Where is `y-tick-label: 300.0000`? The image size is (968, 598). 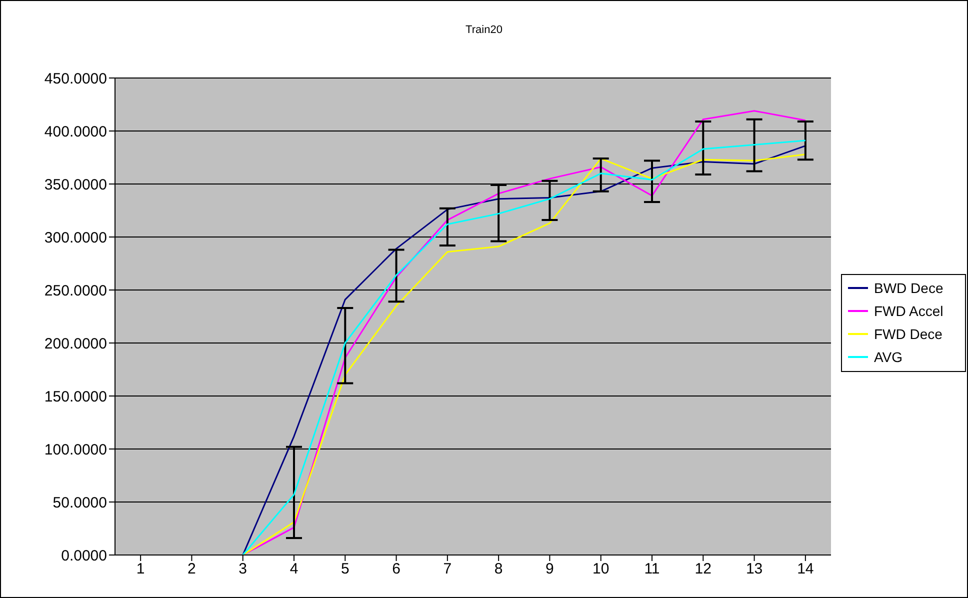 y-tick-label: 300.0000 is located at coordinates (75, 237).